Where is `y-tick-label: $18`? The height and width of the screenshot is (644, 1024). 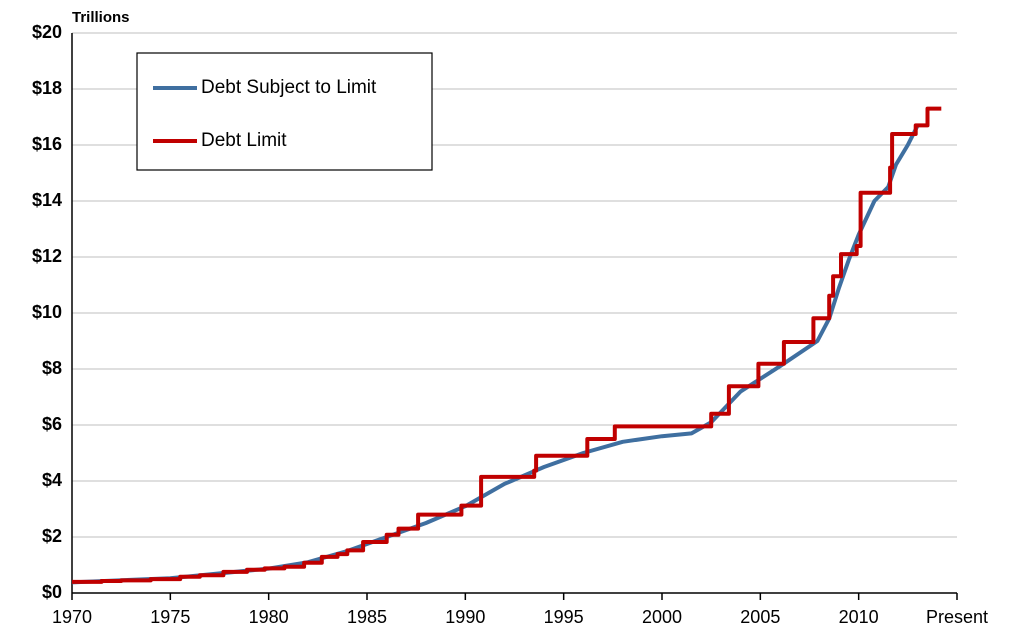
y-tick-label: $18 is located at coordinates (47, 88).